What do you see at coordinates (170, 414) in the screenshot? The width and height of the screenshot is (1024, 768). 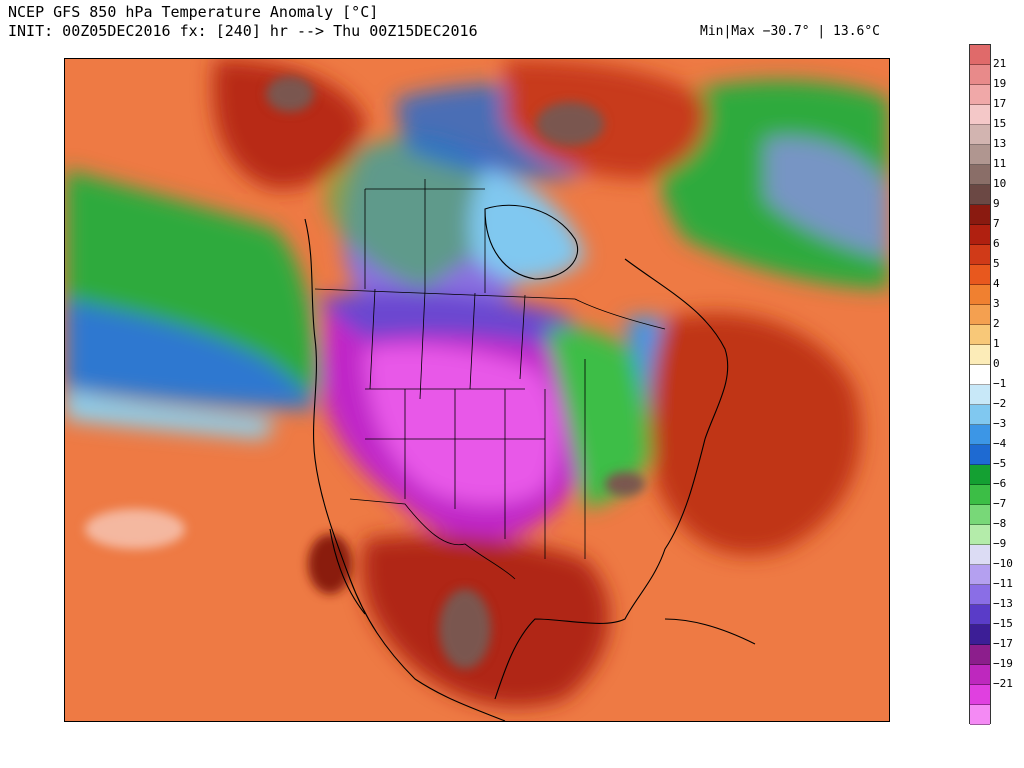 I see `field-pacific-cyan` at bounding box center [170, 414].